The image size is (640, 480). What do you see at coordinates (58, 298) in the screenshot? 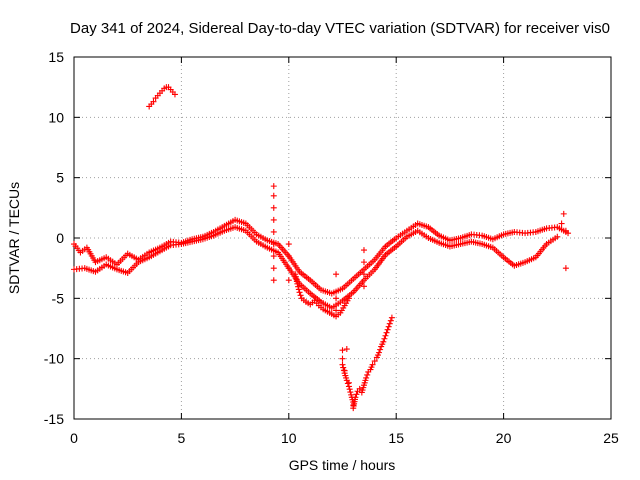
I see `y-tick-label: -5` at bounding box center [58, 298].